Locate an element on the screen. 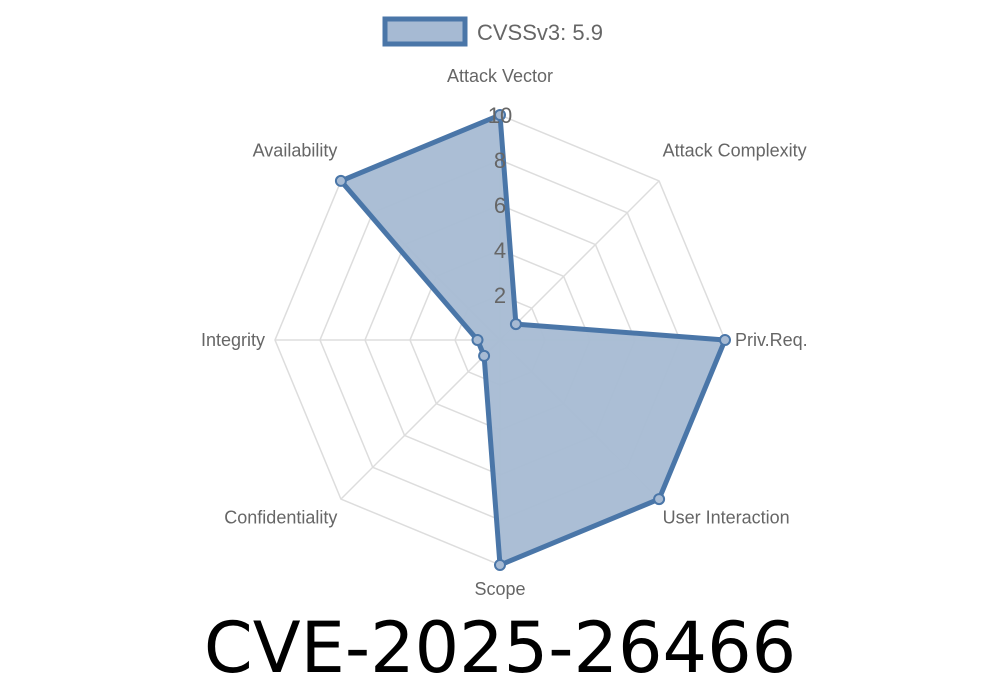 Image resolution: width=1000 pixels, height=700 pixels. axis-label: Priv.Req. is located at coordinates (771, 340).